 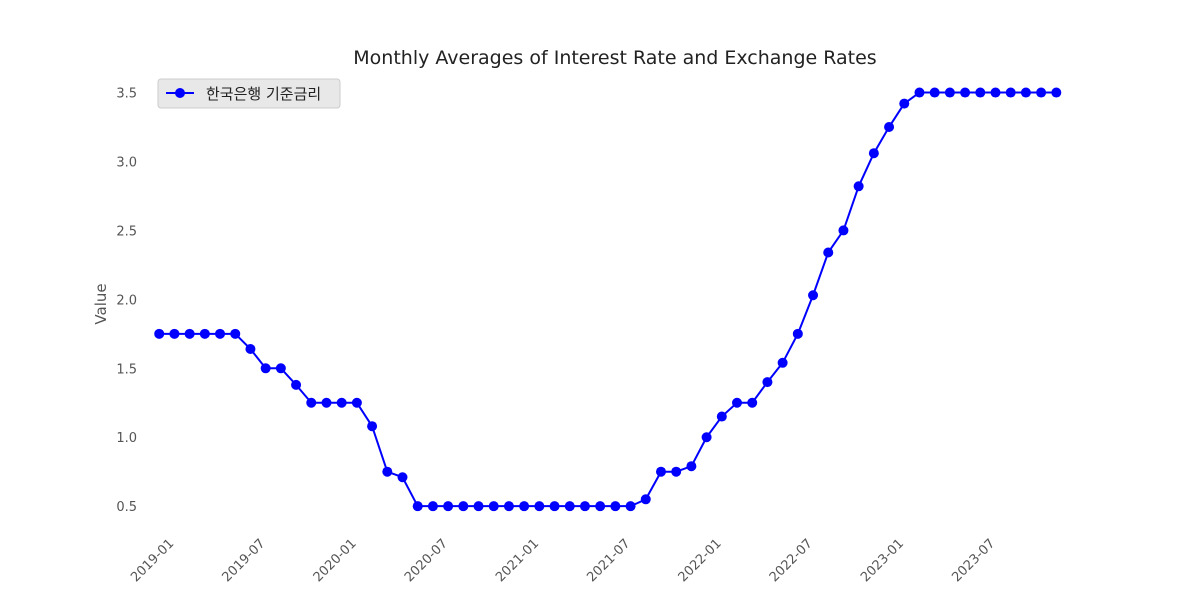 I want to click on y-tick-label: 3.5, so click(x=126, y=94).